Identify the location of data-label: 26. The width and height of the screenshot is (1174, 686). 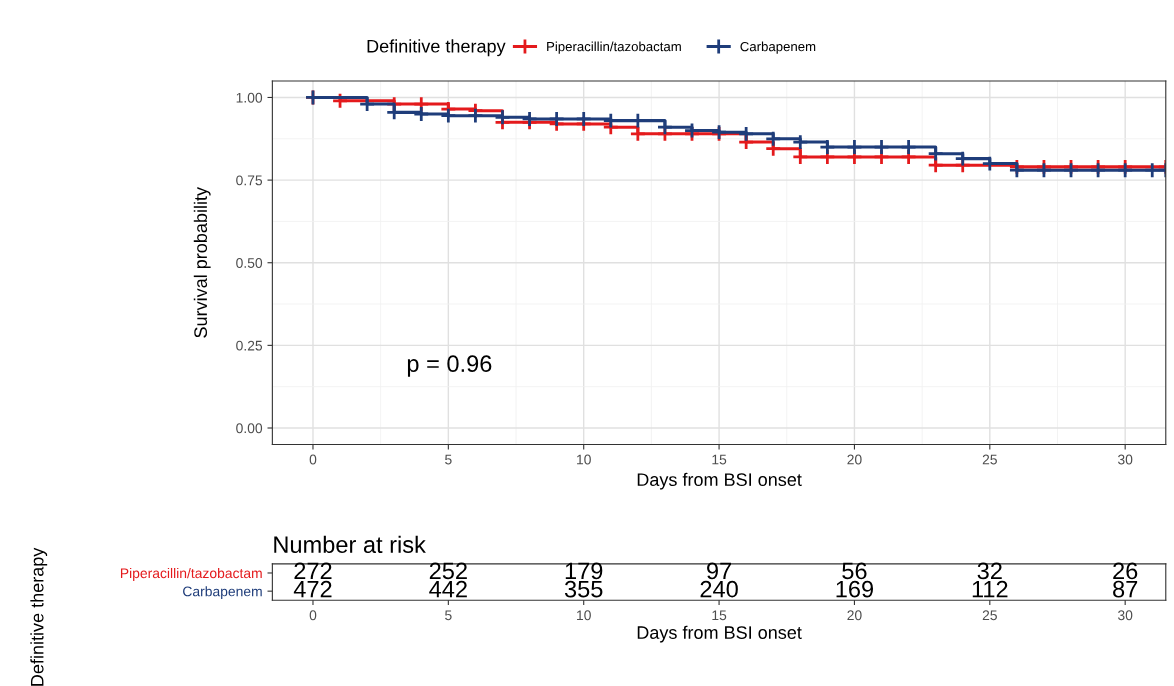
(1125, 571).